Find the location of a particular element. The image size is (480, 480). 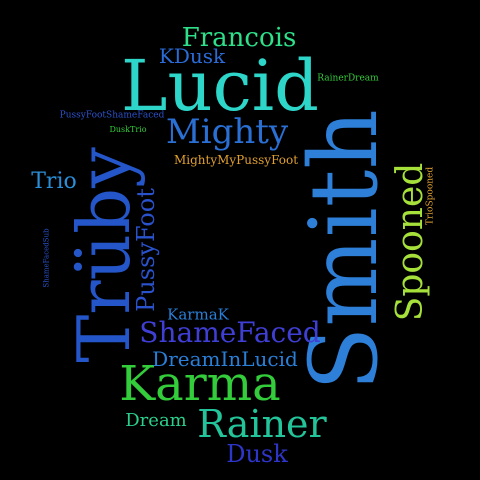

word-francois: Francois is located at coordinates (239, 38).